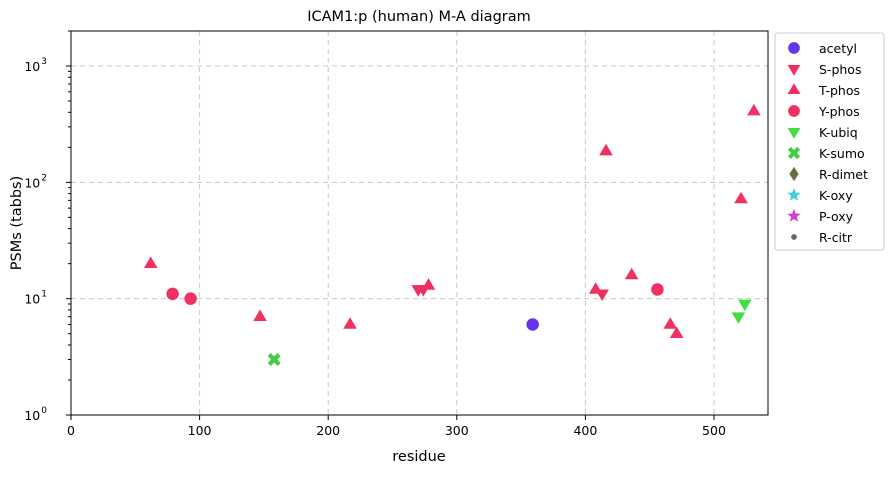 The image size is (889, 478). I want to click on y-axis-label: PSMs (tabbs), so click(17, 223).